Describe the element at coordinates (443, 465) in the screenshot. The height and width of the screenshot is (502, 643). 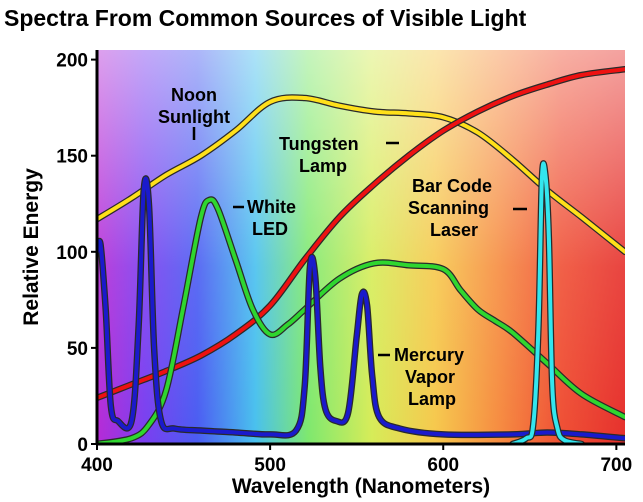
I see `x-tick-label-600: 600` at that location.